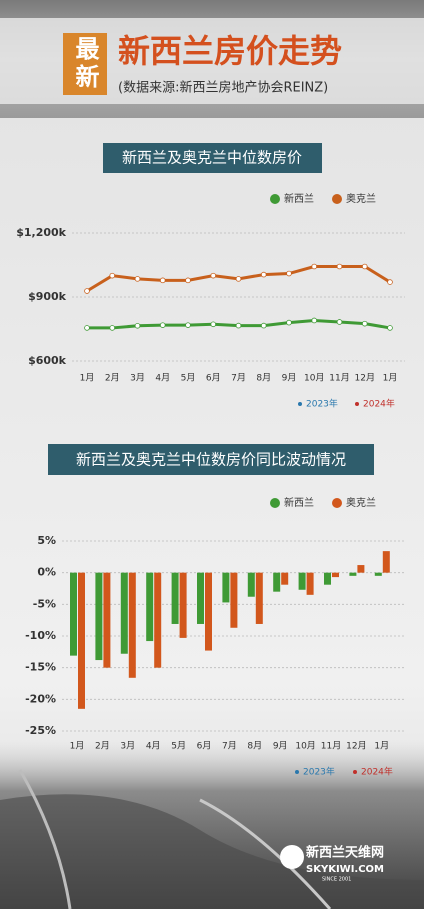 This screenshot has height=909, width=424. Describe the element at coordinates (223, 88) in the screenshot. I see `page-subtitle: (数据来源:新西兰房地产协会REINZ)` at that location.